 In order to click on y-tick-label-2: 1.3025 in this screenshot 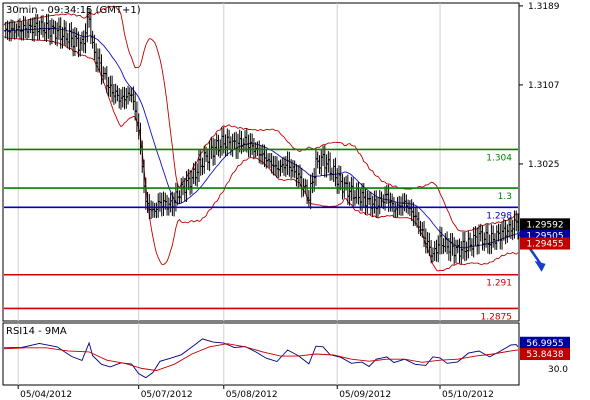, I will do `click(544, 165)`.